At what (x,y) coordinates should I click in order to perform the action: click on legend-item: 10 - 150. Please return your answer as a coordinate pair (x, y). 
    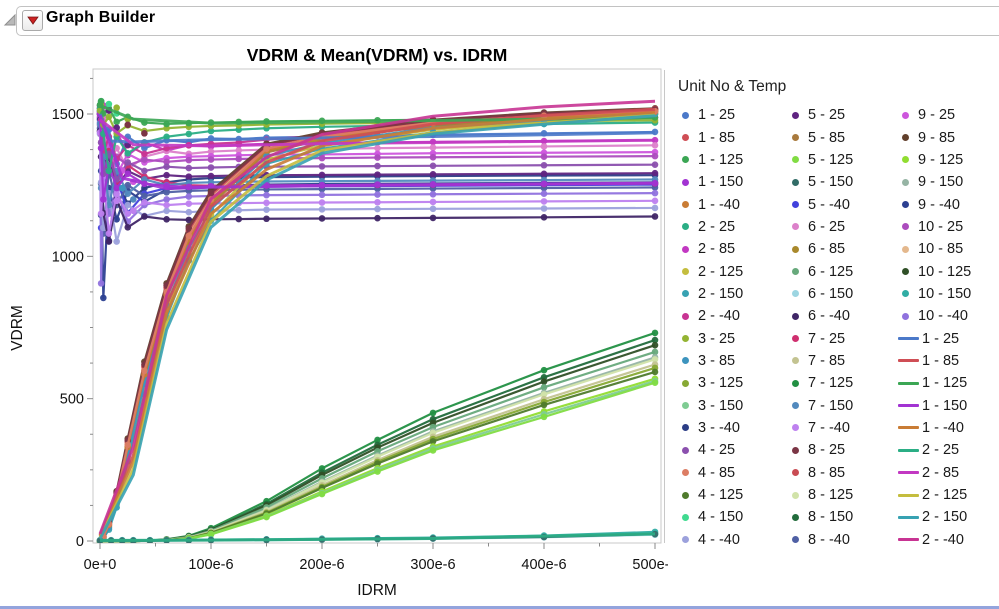
    Looking at the image, I should click on (948, 294).